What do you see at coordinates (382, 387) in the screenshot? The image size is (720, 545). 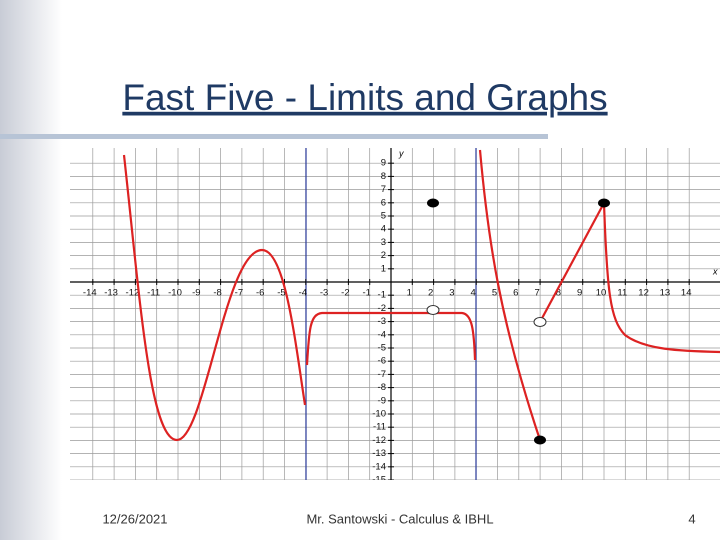 I see `y-tick-label: -8` at bounding box center [382, 387].